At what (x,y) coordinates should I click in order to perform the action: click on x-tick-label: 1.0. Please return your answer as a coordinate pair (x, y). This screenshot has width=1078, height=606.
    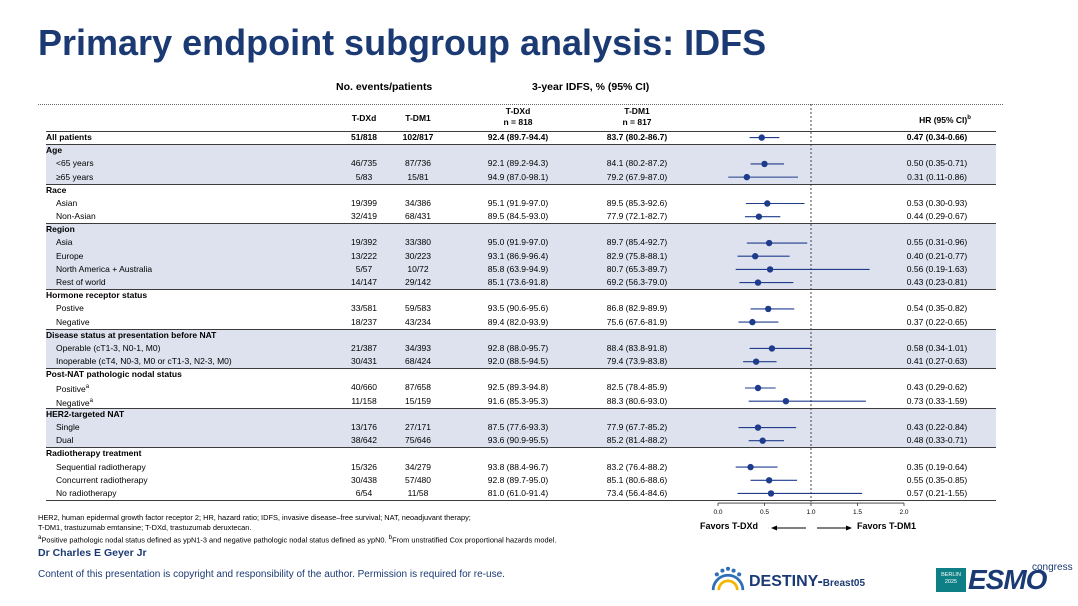
    Looking at the image, I should click on (810, 512).